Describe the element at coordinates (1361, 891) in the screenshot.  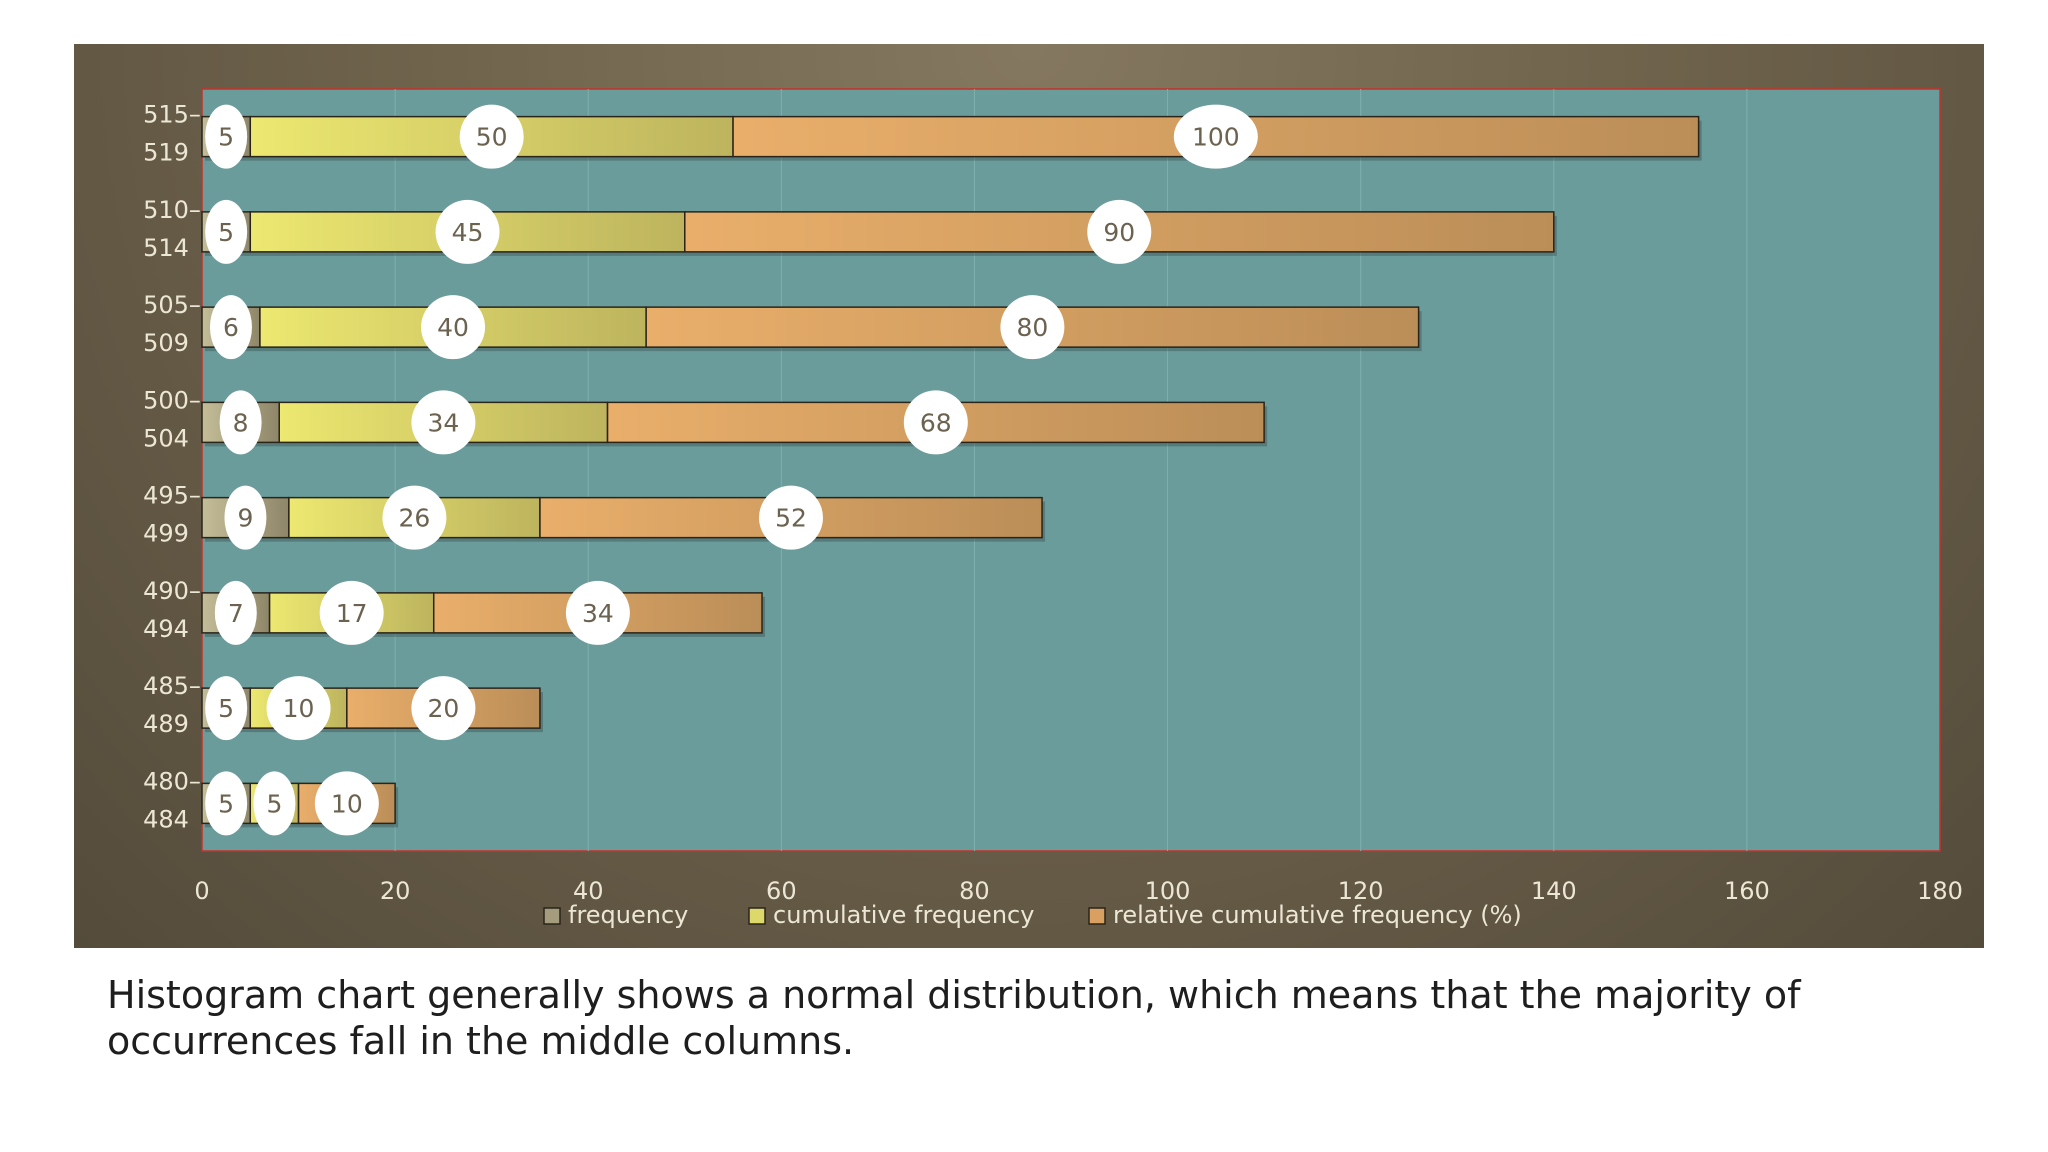
I see `x-tick-label: 120` at that location.